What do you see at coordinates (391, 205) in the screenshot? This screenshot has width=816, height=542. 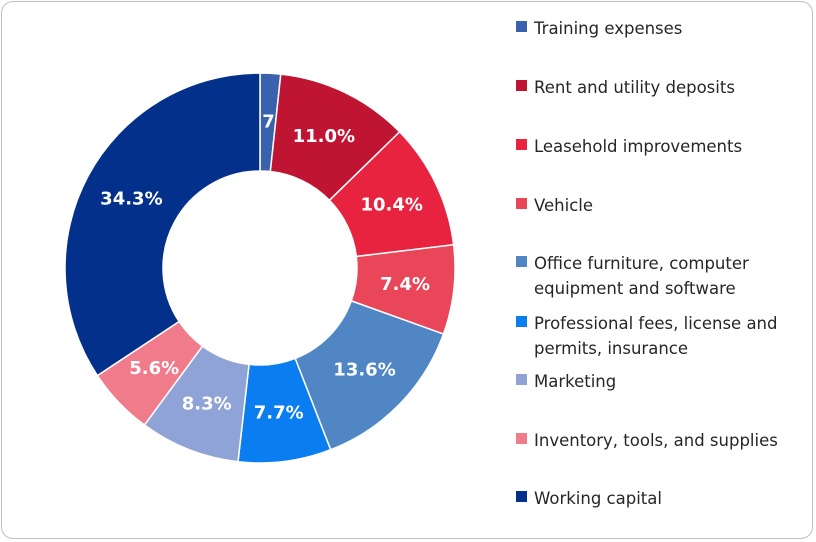 I see `slice-data-label: 10.4%` at bounding box center [391, 205].